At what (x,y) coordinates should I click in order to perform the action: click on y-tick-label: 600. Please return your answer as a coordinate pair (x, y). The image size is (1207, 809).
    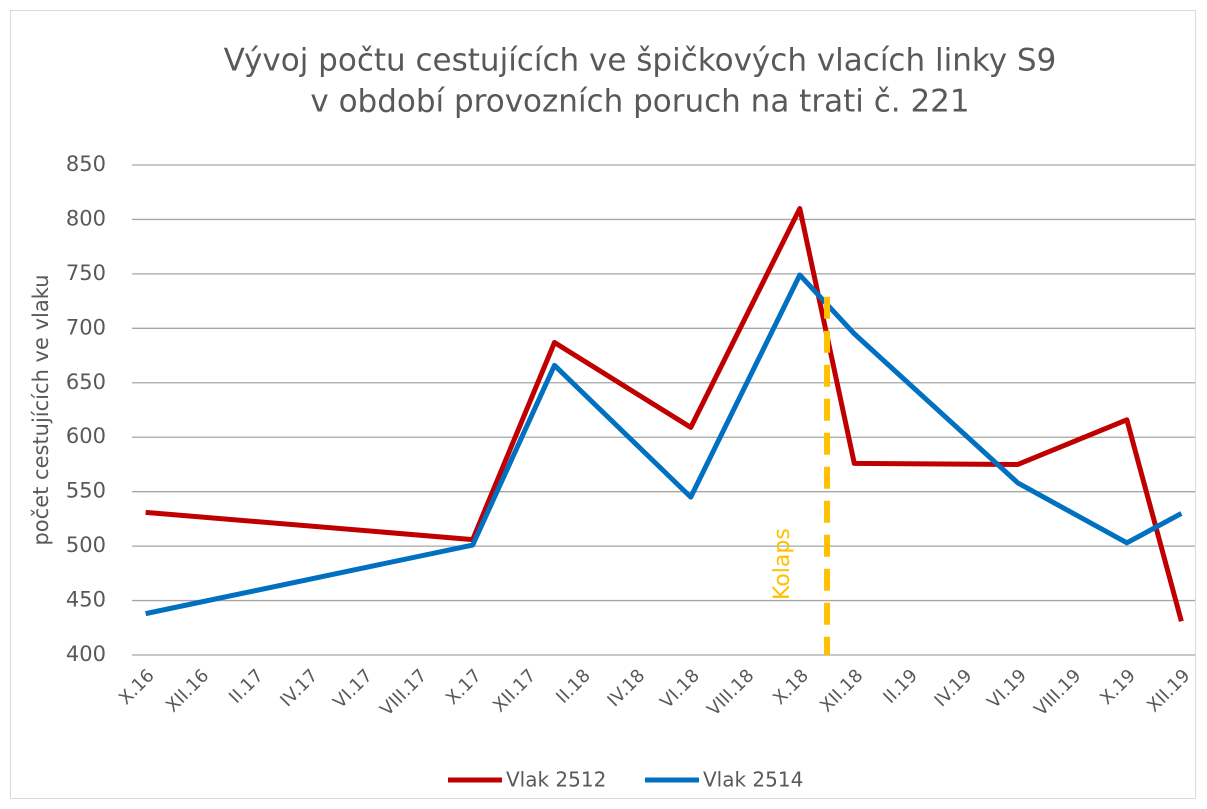
    Looking at the image, I should click on (86, 436).